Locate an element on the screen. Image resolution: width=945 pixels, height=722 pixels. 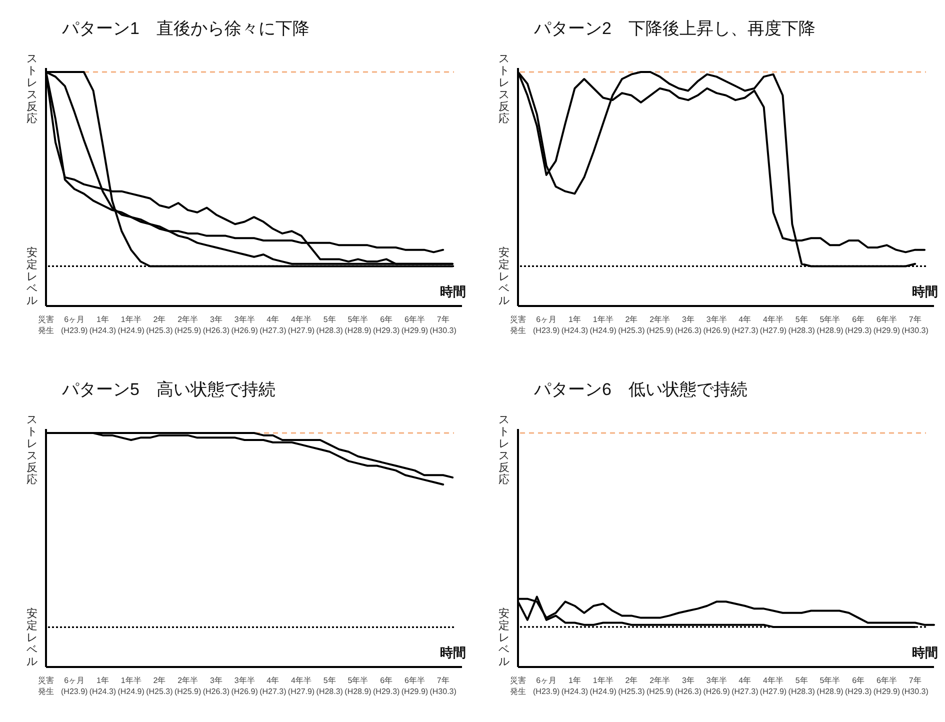
chart-title: パターン5 高い状態で持続 is located at coordinates (168, 389).